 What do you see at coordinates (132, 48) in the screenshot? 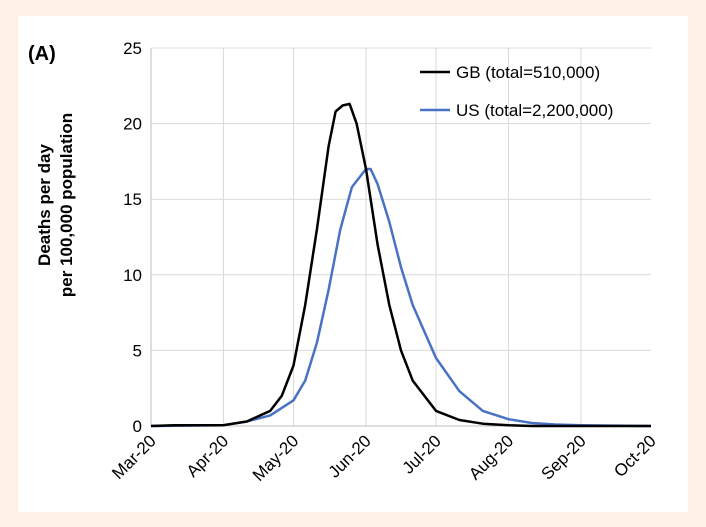
I see `y-tick-label: 25` at bounding box center [132, 48].